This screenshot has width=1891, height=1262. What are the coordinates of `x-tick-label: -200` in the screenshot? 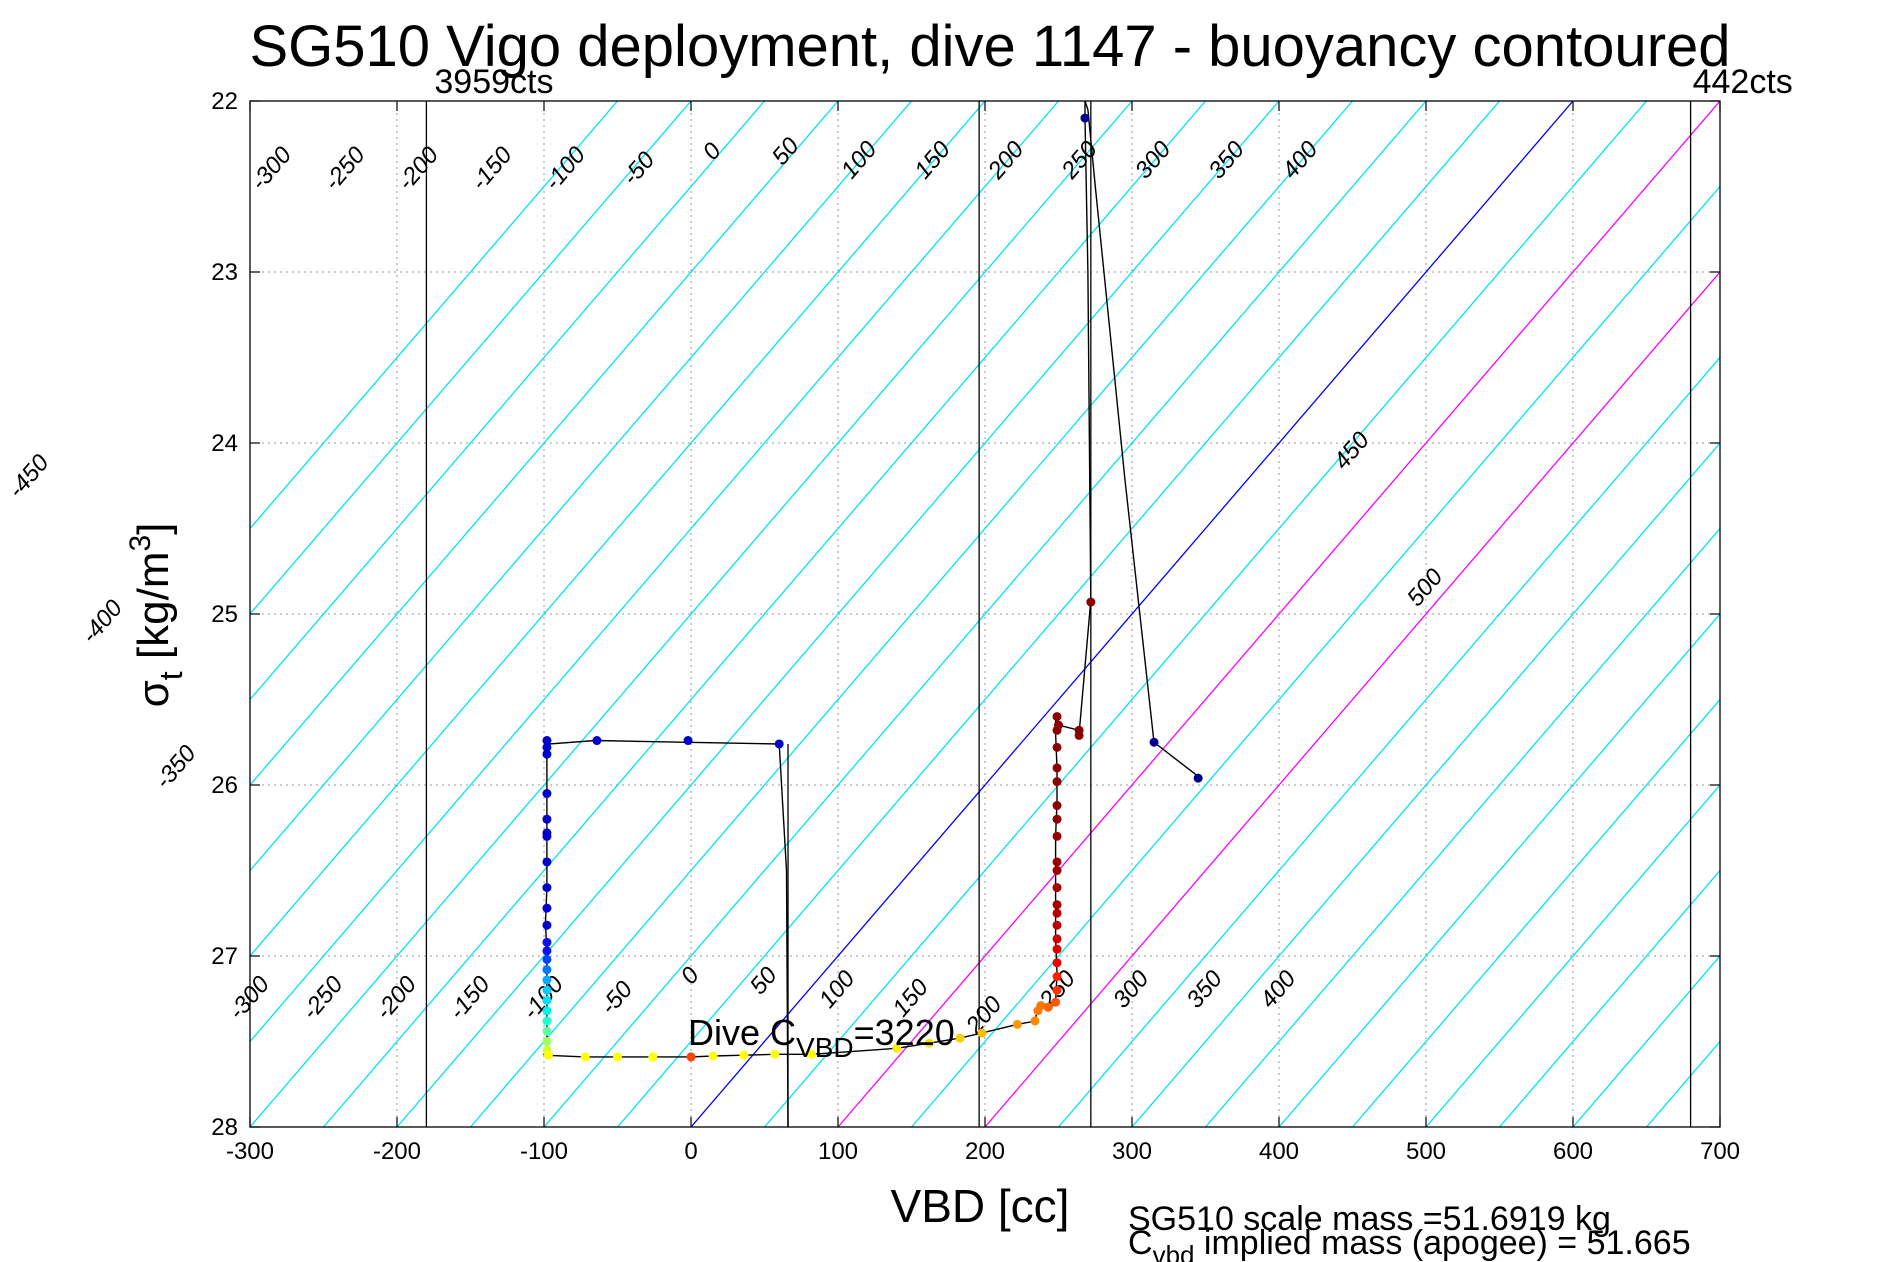 It's located at (397, 1151).